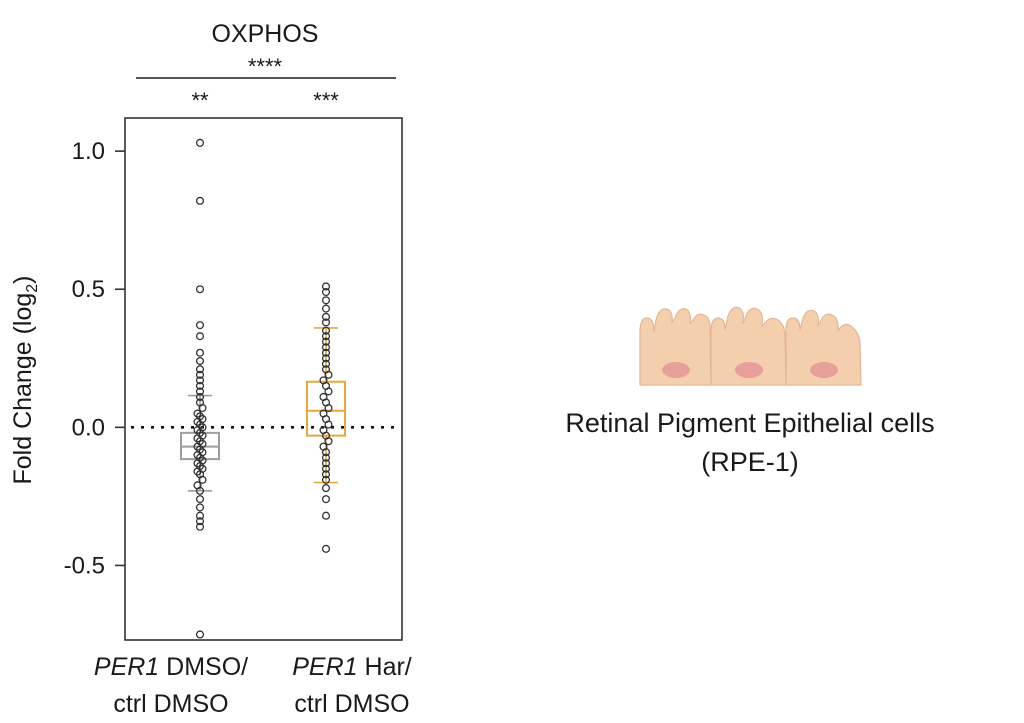 Image resolution: width=1024 pixels, height=723 pixels. Describe the element at coordinates (88, 289) in the screenshot. I see `y-tick-label: 0.5` at that location.